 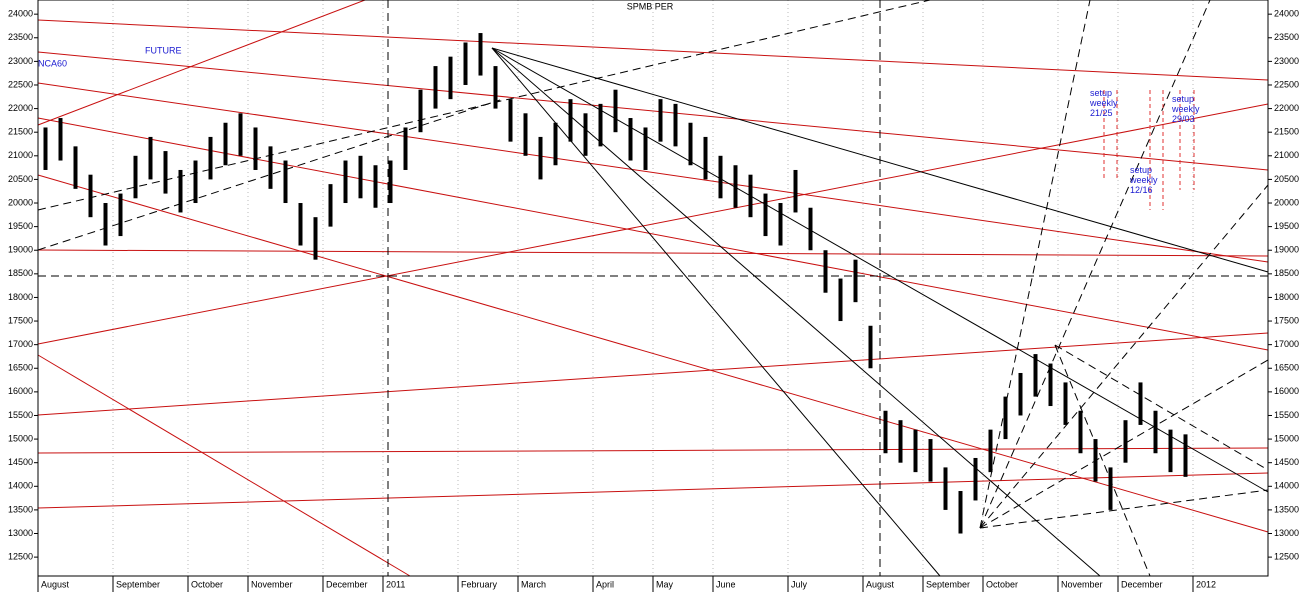 What do you see at coordinates (880, 584) in the screenshot?
I see `x-tick-label: August` at bounding box center [880, 584].